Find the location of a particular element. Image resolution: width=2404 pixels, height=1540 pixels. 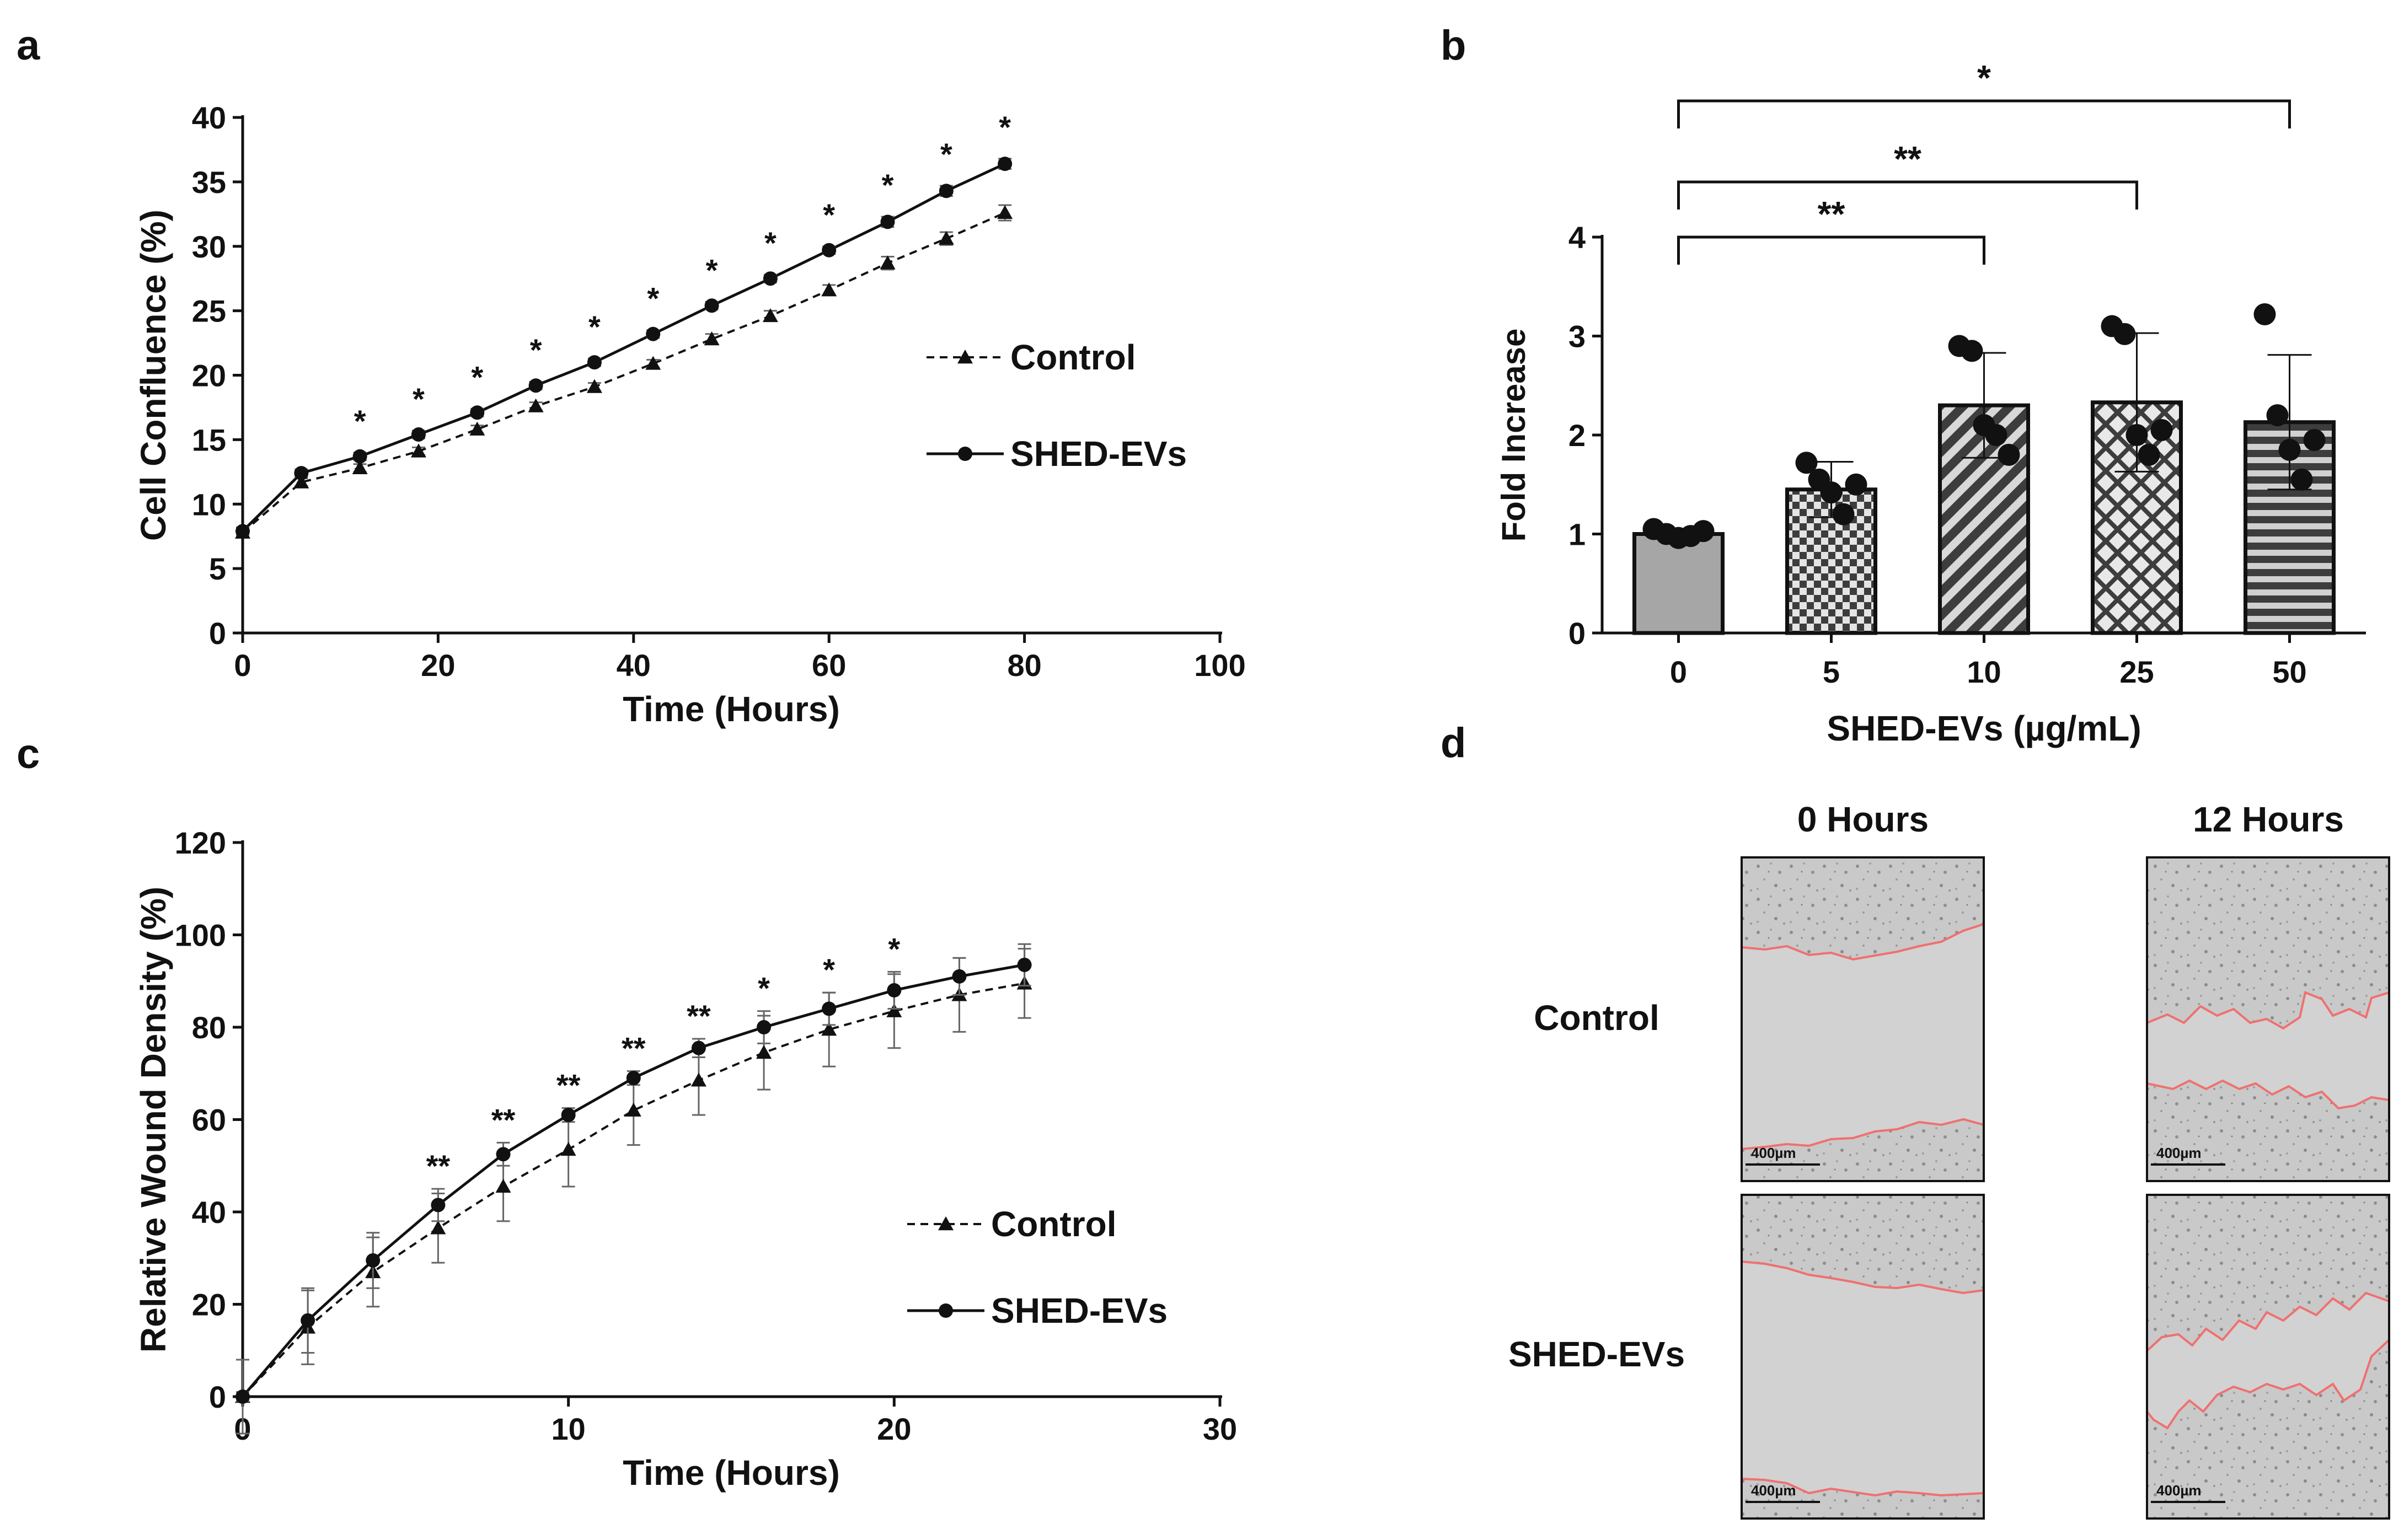

y-tick-label: 120 is located at coordinates (200, 842).